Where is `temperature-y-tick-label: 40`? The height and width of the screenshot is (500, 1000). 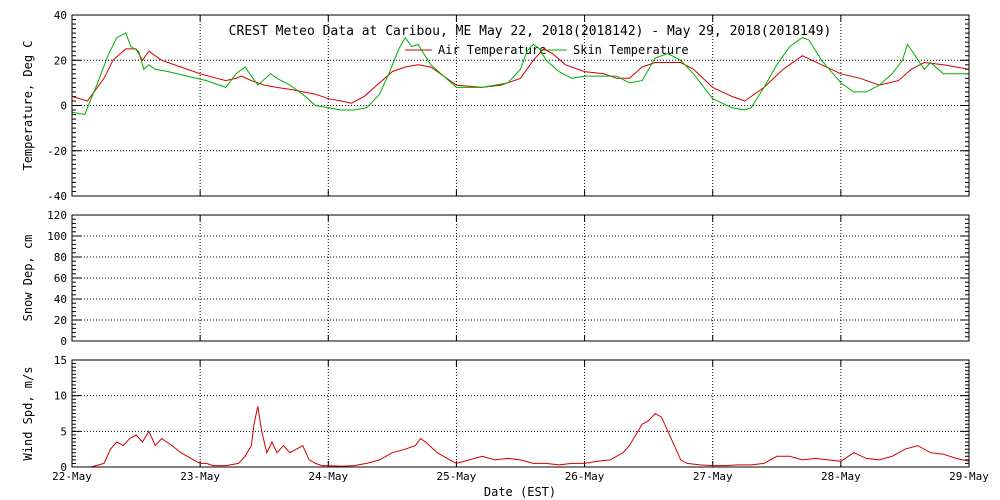
temperature-y-tick-label: 40 is located at coordinates (60, 15).